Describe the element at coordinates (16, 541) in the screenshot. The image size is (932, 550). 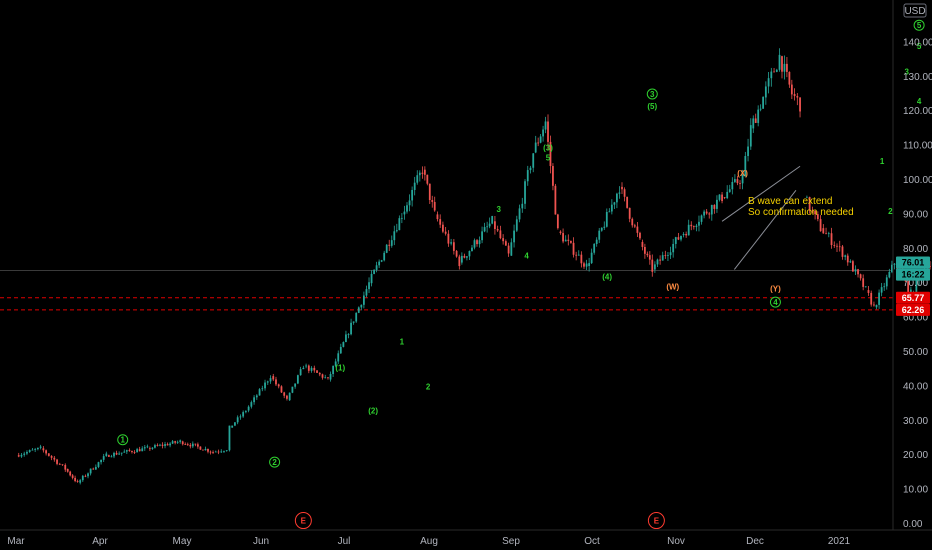
I see `x-tick-label: Mar` at that location.